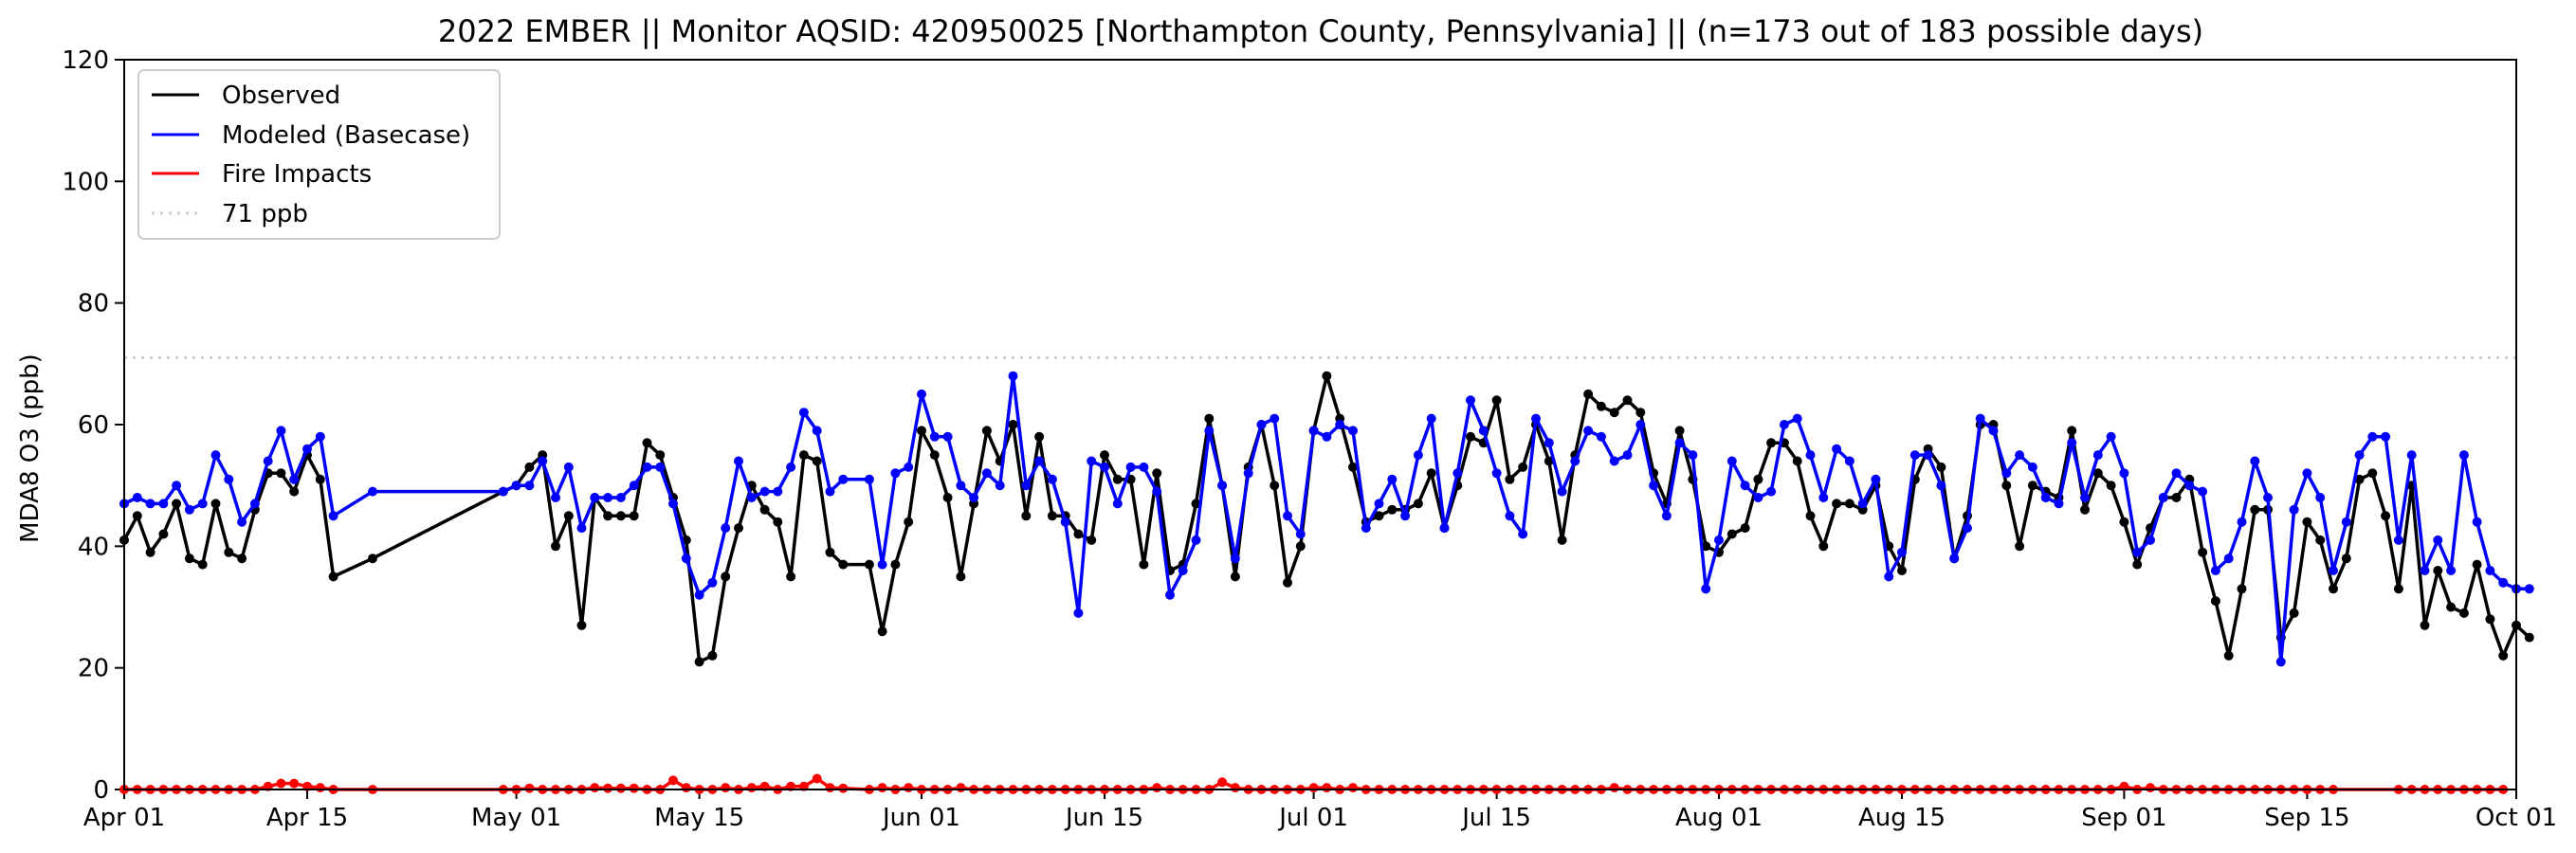  I want to click on x-tick-label: May 15, so click(699, 818).